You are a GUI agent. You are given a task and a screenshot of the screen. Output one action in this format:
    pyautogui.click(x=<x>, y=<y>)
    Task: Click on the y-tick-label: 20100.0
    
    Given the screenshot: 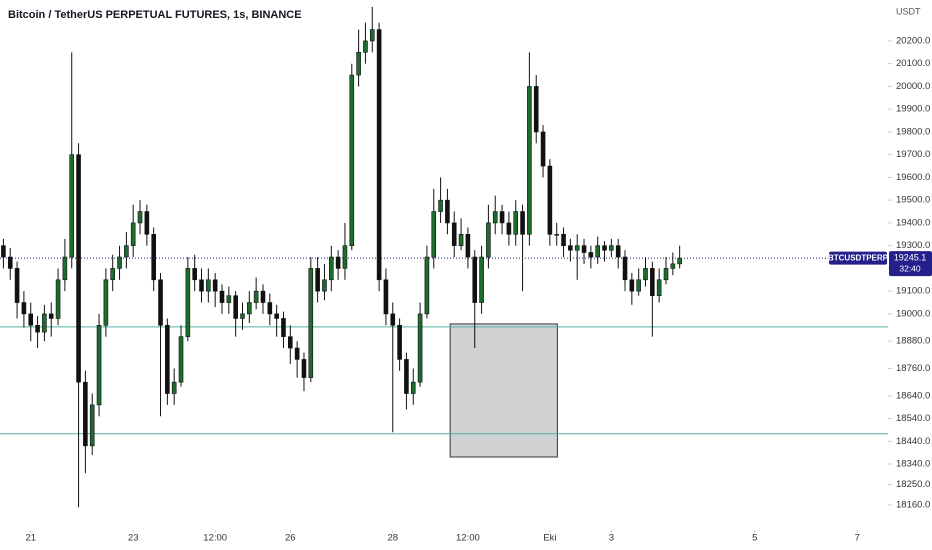 What is the action you would take?
    pyautogui.click(x=913, y=63)
    